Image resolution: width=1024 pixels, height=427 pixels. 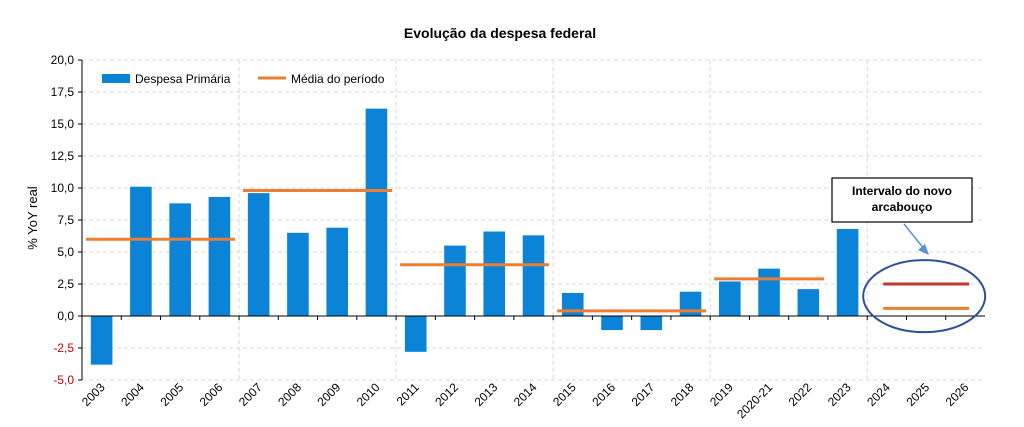 What do you see at coordinates (415, 334) in the screenshot?
I see `bar-2011` at bounding box center [415, 334].